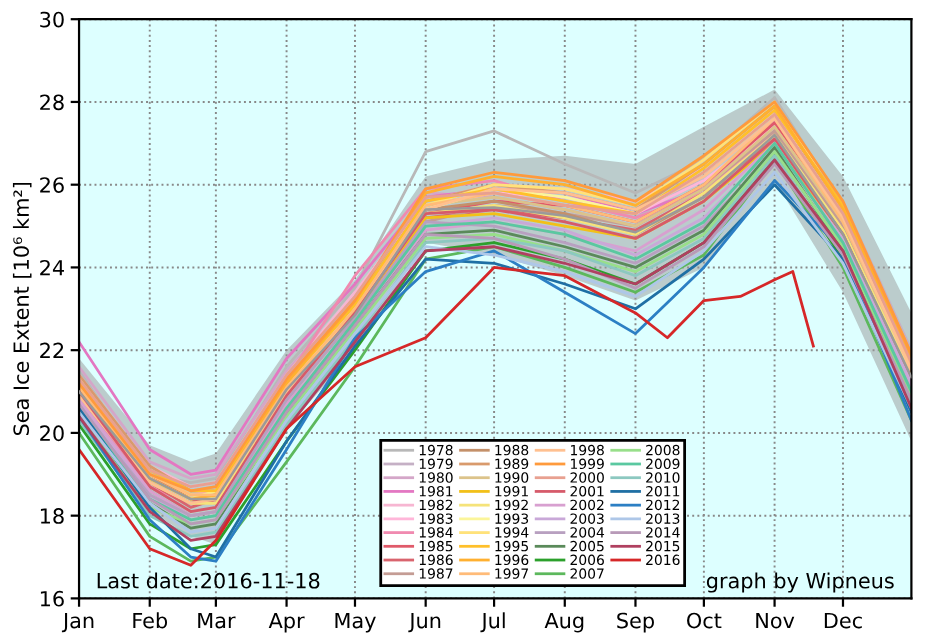 The image size is (930, 640). Describe the element at coordinates (355, 622) in the screenshot. I see `x-tick-label: May` at that location.